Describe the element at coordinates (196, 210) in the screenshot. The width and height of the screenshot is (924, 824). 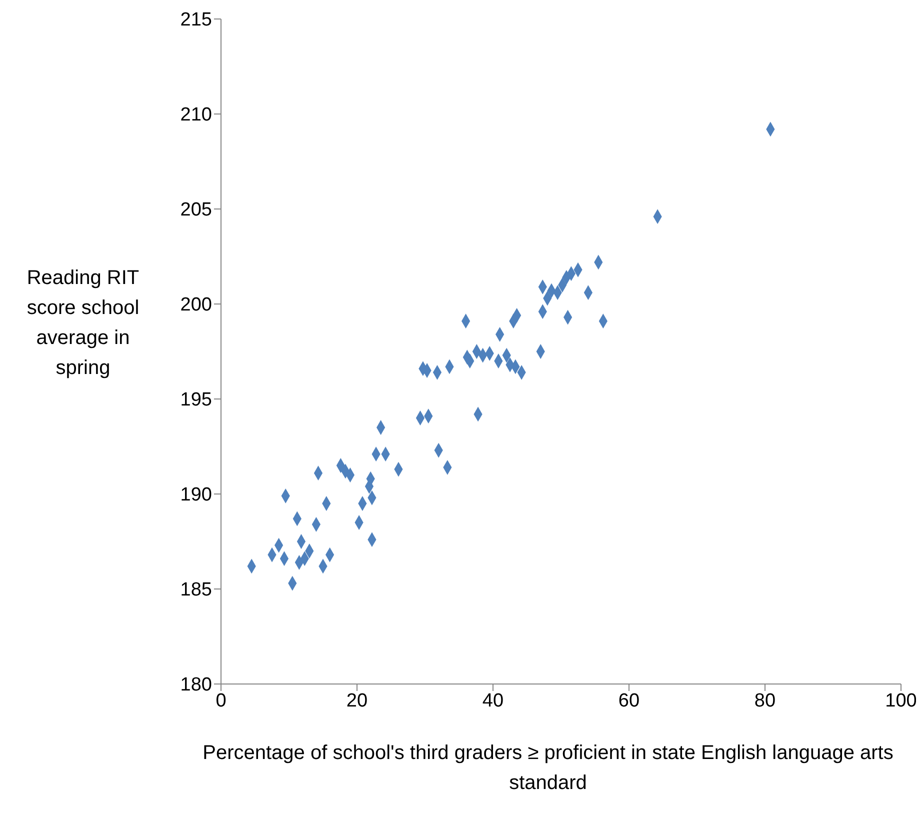
I see `y-tick-label: 205` at that location.